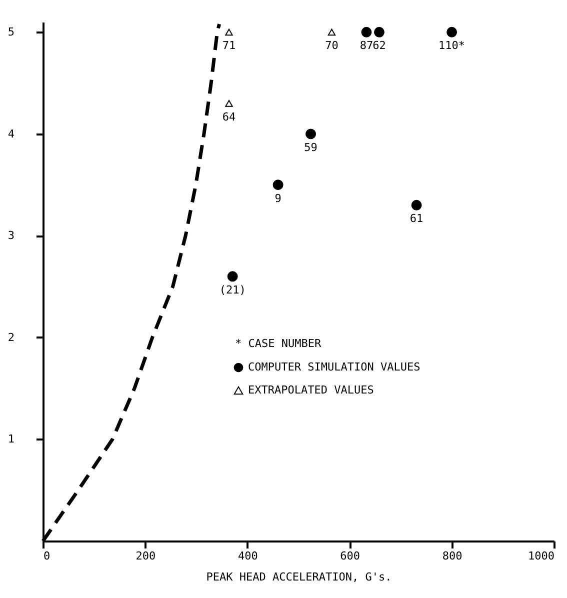 The image size is (567, 598). What do you see at coordinates (311, 147) in the screenshot?
I see `annotation: 59` at bounding box center [311, 147].